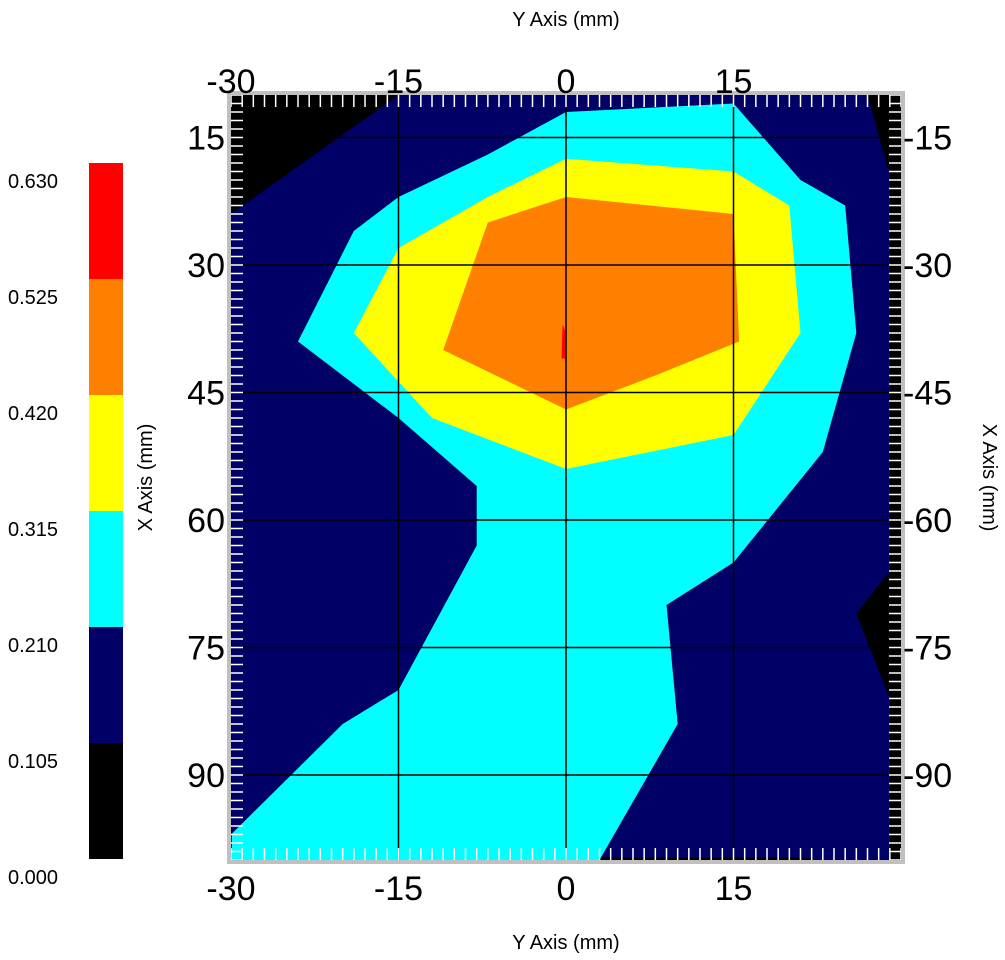 The image size is (1005, 960). Describe the element at coordinates (33, 646) in the screenshot. I see `colorbar-label: 0.210` at that location.